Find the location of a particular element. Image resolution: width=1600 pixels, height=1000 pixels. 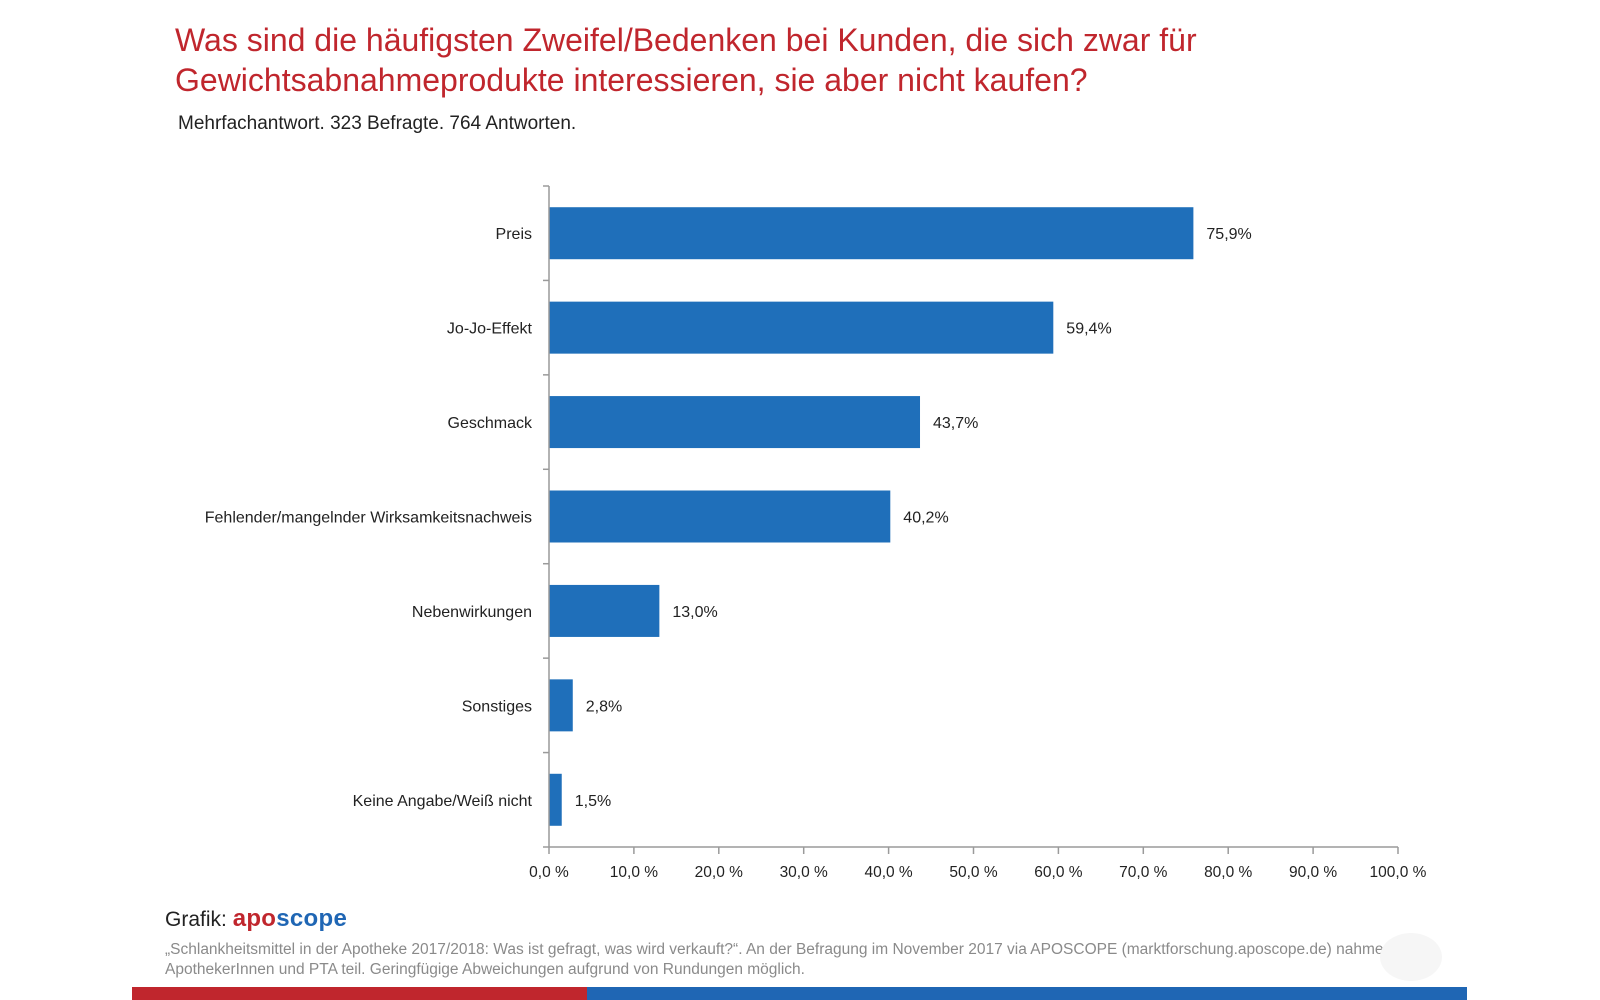

x-tick-label: 20,0 % is located at coordinates (719, 872).